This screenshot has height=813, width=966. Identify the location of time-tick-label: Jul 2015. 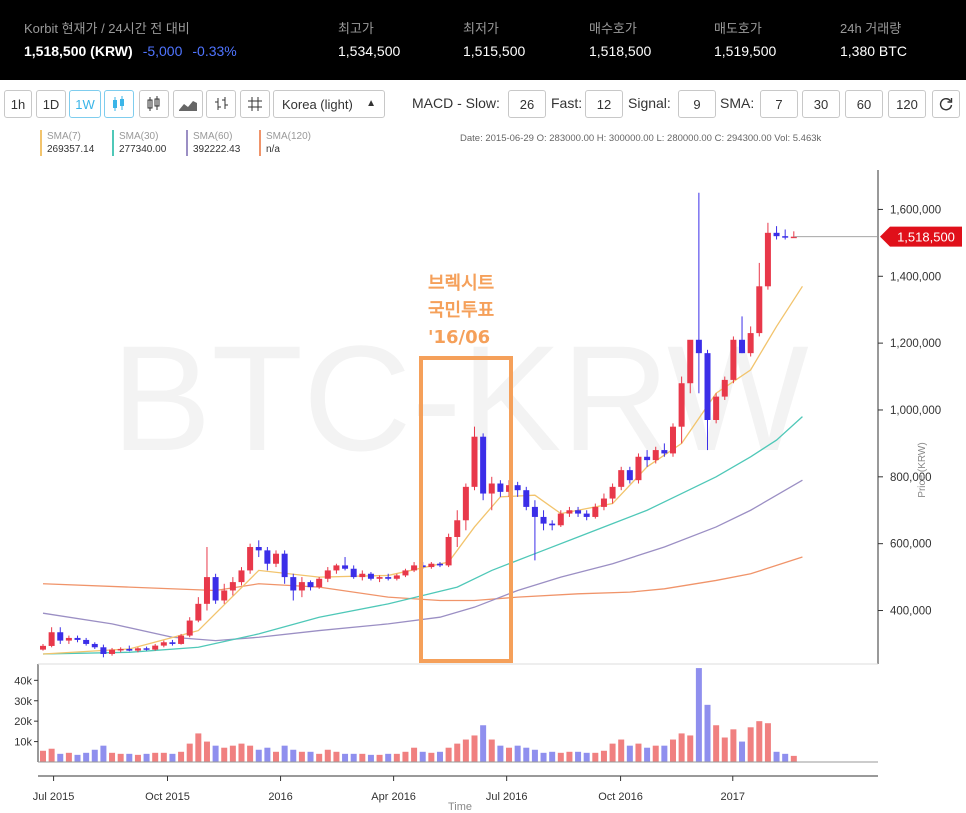
(54, 797).